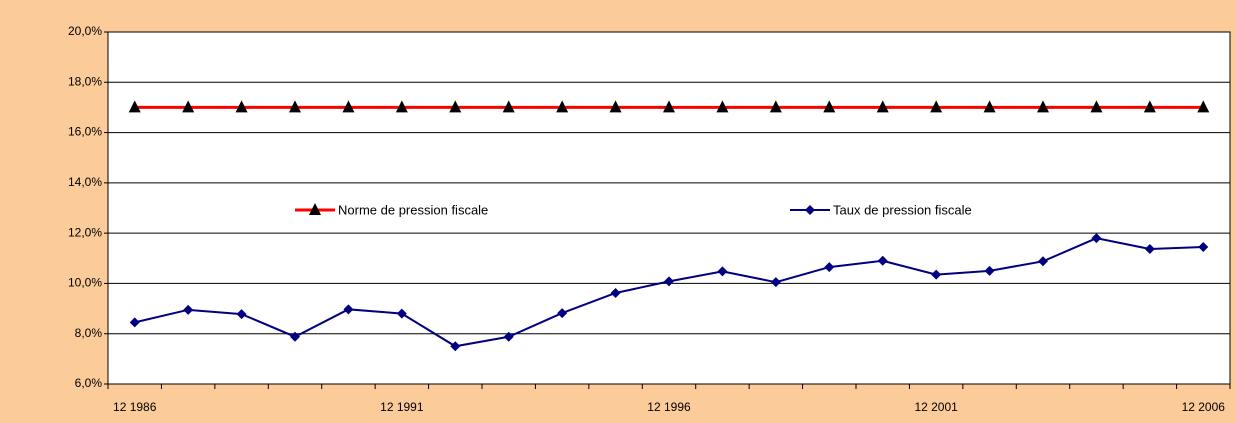  What do you see at coordinates (89, 383) in the screenshot?
I see `y-tick-label: 6,0%` at bounding box center [89, 383].